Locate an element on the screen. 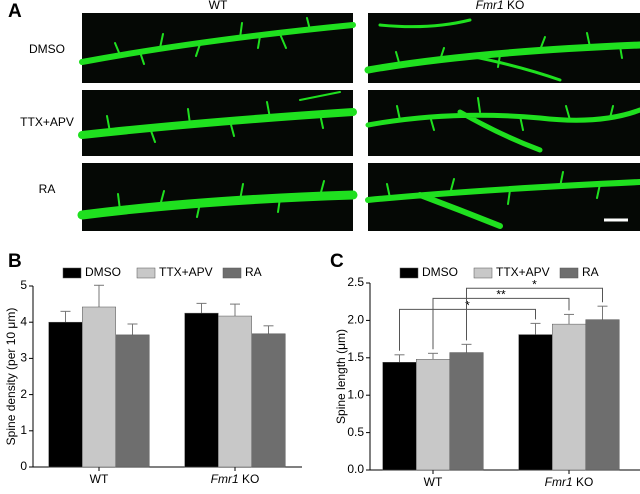  row-label: DMSO is located at coordinates (47, 49).